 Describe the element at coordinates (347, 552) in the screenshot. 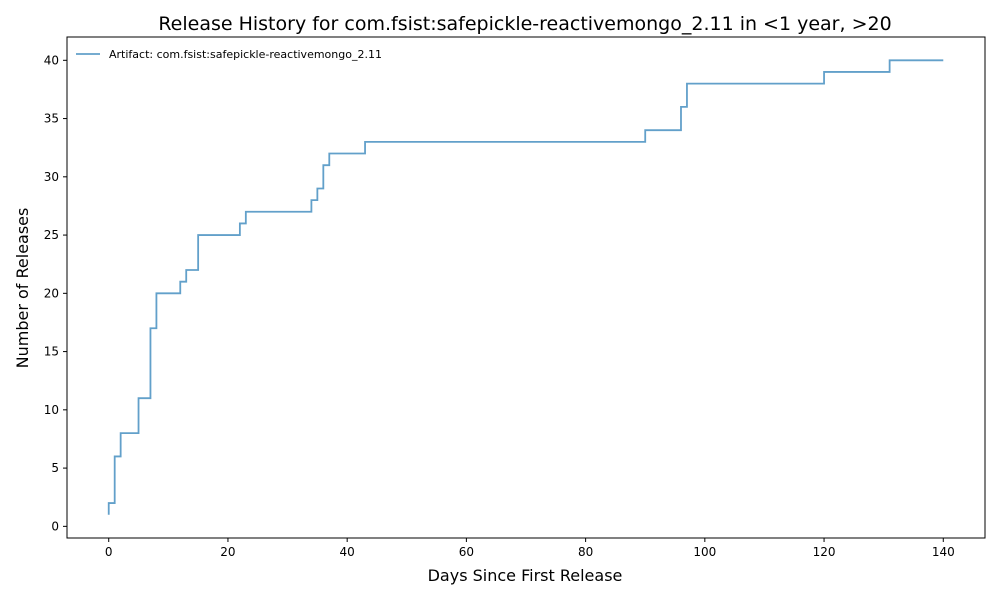

I see `x-tick-label: 40` at that location.